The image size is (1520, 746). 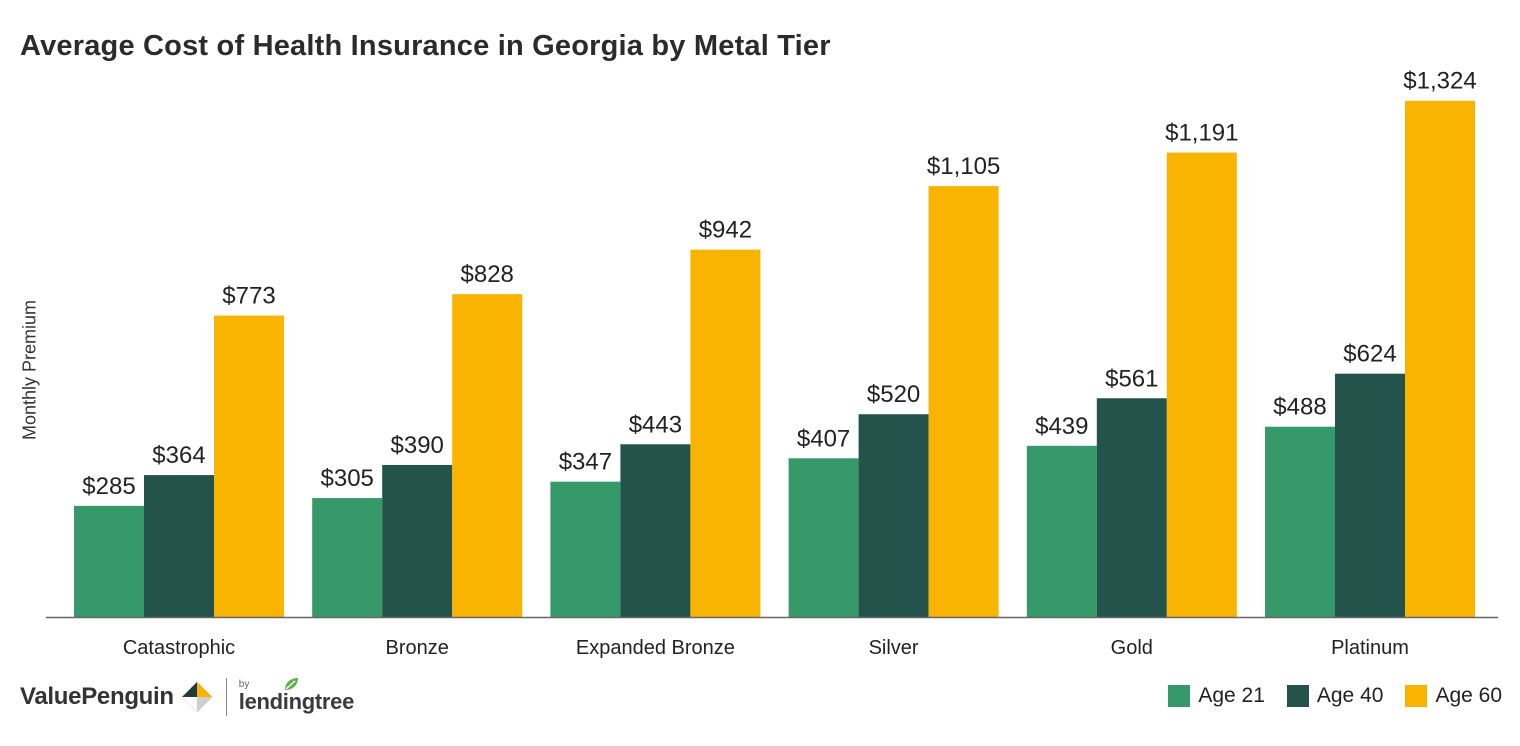 What do you see at coordinates (1201, 133) in the screenshot?
I see `data-label: $1,191` at bounding box center [1201, 133].